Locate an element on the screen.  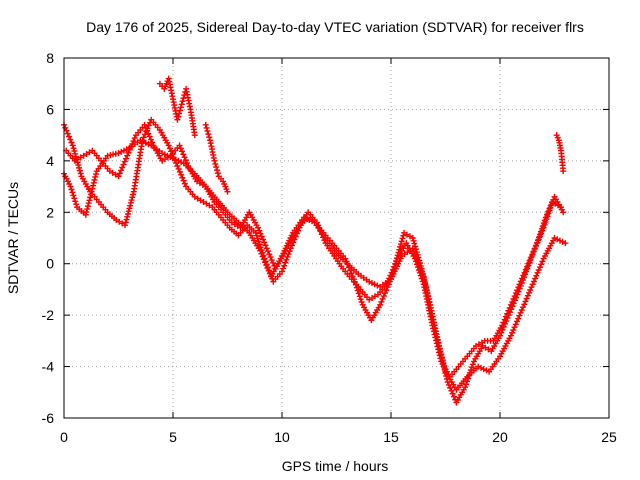
x-tick-label: 20 is located at coordinates (500, 437).